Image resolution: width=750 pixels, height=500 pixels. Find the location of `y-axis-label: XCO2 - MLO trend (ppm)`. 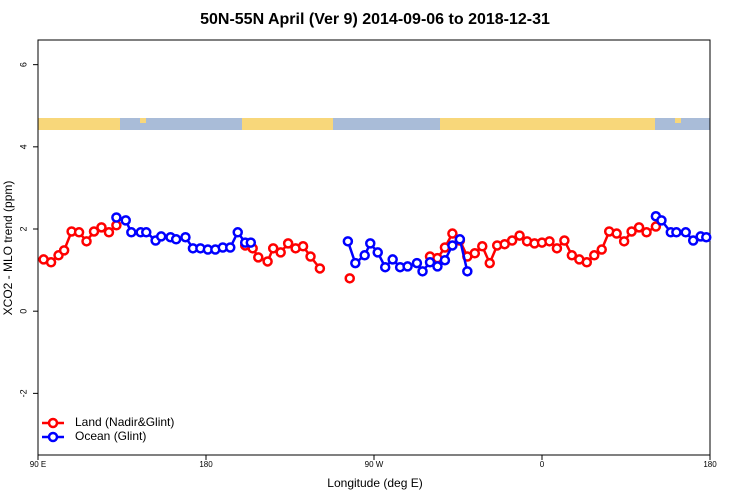

y-axis-label: XCO2 - MLO trend (ppm) is located at coordinates (8, 248).